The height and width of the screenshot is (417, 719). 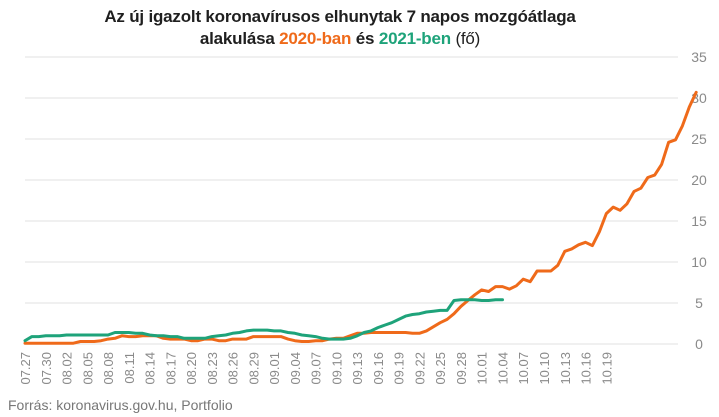 What do you see at coordinates (336, 368) in the screenshot?
I see `x-tick-label: 09.10` at bounding box center [336, 368].